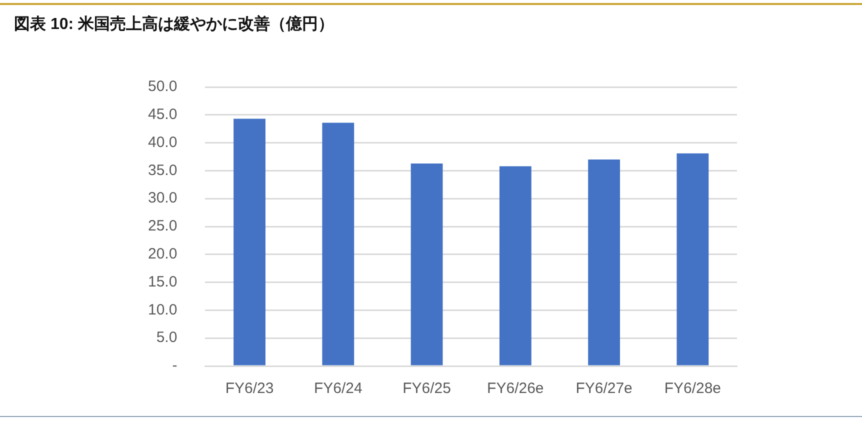  I want to click on y-tick-label: 35.0, so click(163, 170).